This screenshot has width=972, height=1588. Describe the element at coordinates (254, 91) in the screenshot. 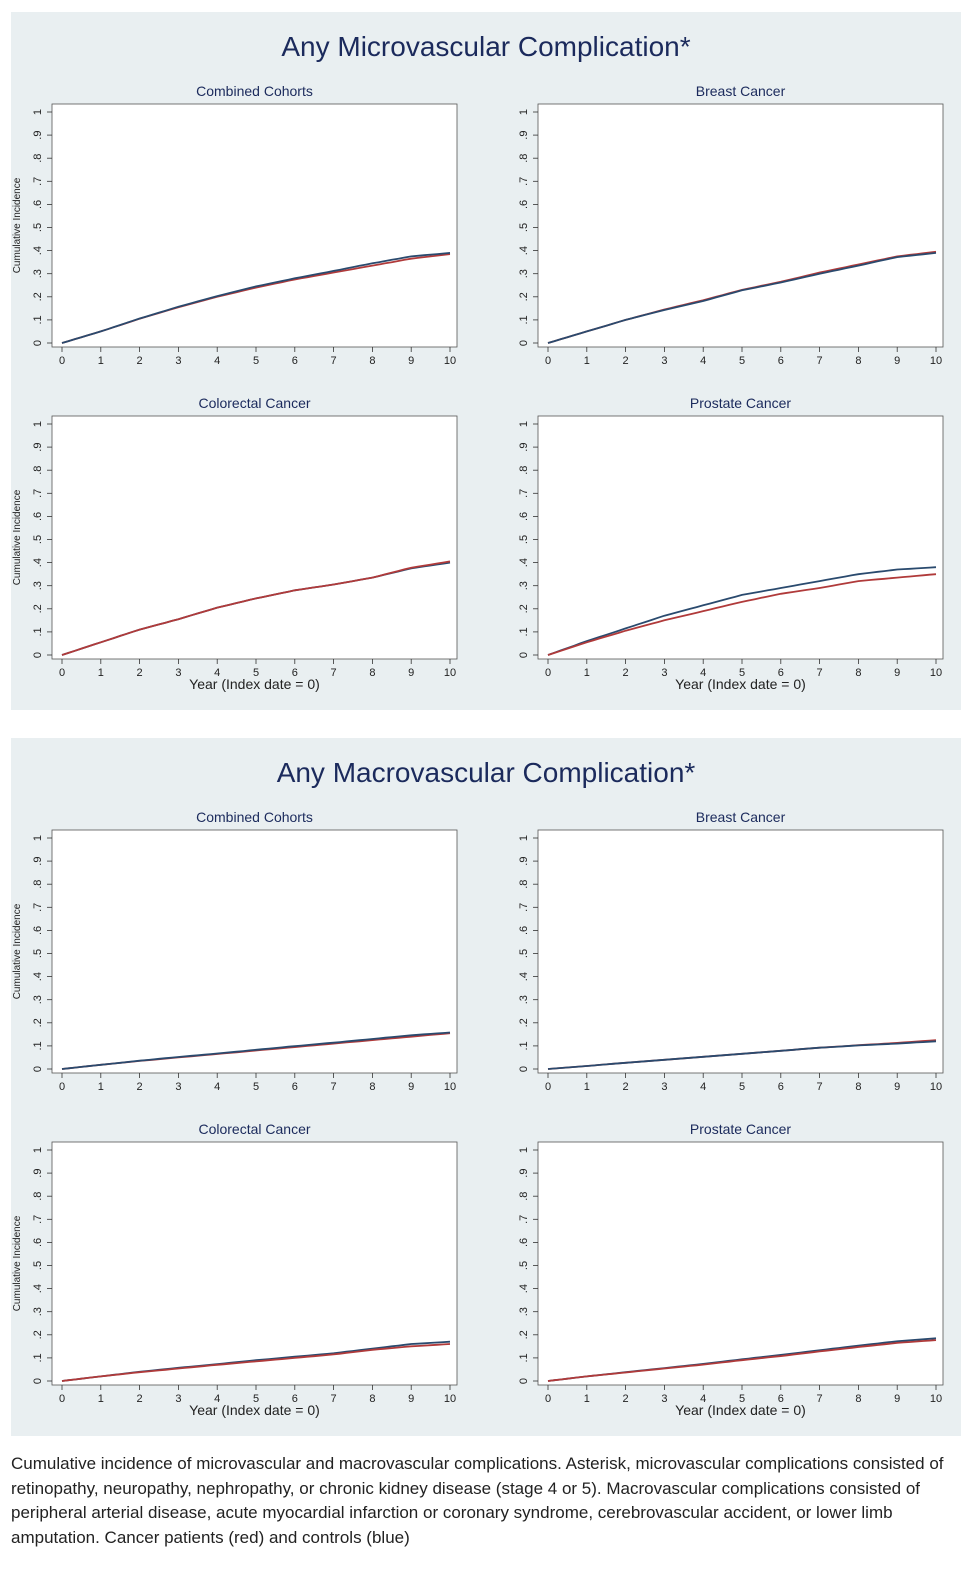

I see `subplot-title: Combined Cohorts` at that location.